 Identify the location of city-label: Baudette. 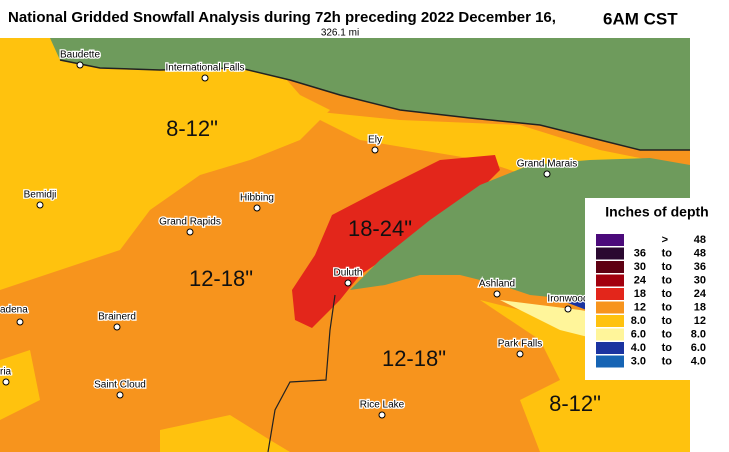
(80, 55).